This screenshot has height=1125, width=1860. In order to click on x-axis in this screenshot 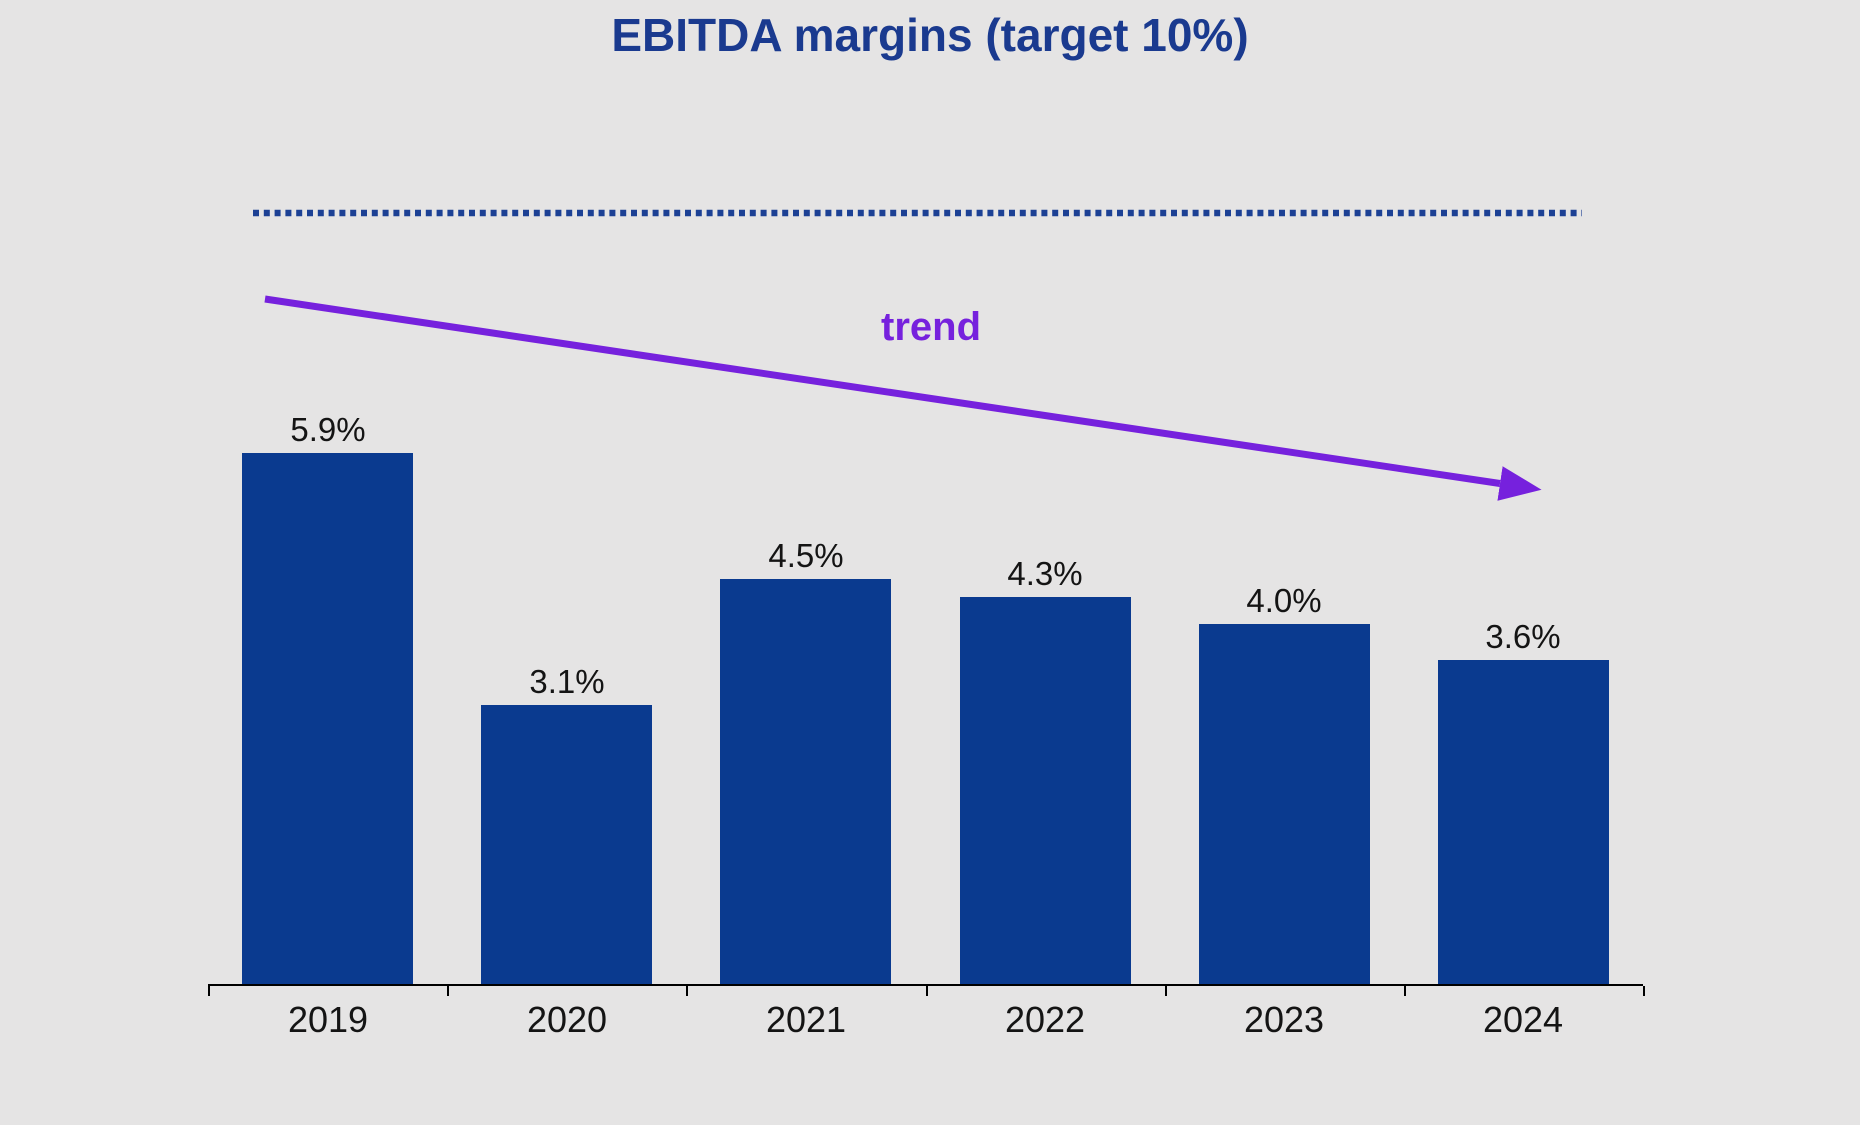, I will do `click(925, 985)`.